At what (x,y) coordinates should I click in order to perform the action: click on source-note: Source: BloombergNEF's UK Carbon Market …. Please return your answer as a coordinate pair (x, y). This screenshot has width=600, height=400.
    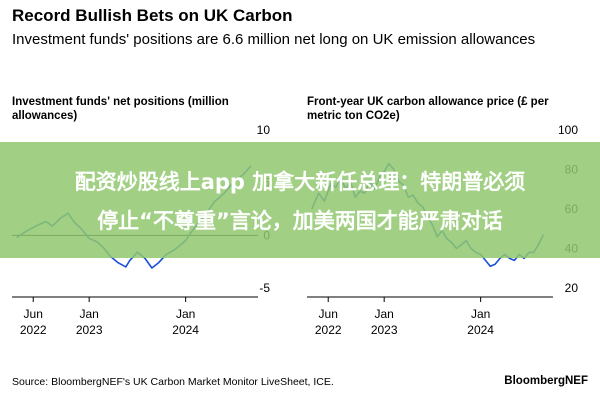
    Looking at the image, I should click on (173, 382).